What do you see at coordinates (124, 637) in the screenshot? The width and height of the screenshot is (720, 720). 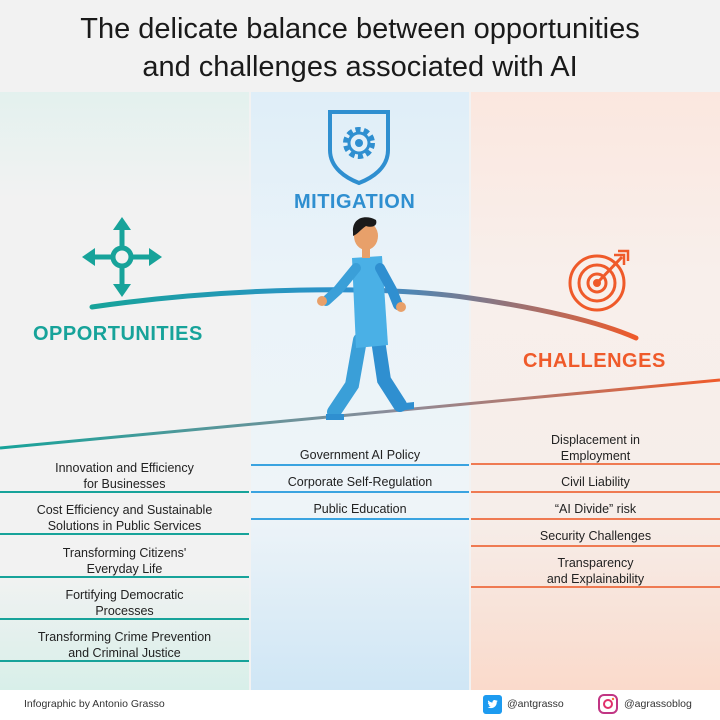 I see `item-line: Transforming Crime Prevention` at bounding box center [124, 637].